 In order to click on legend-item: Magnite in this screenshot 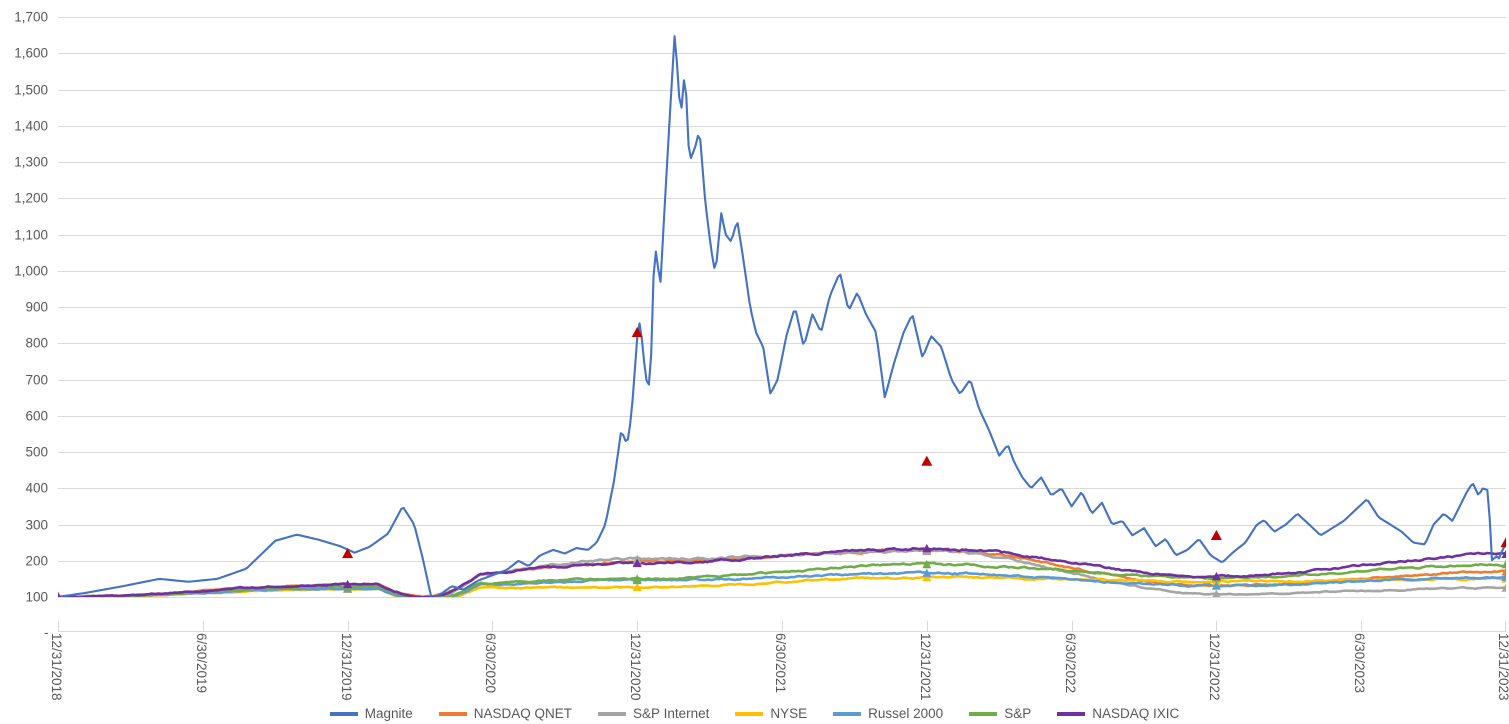, I will do `click(371, 714)`.